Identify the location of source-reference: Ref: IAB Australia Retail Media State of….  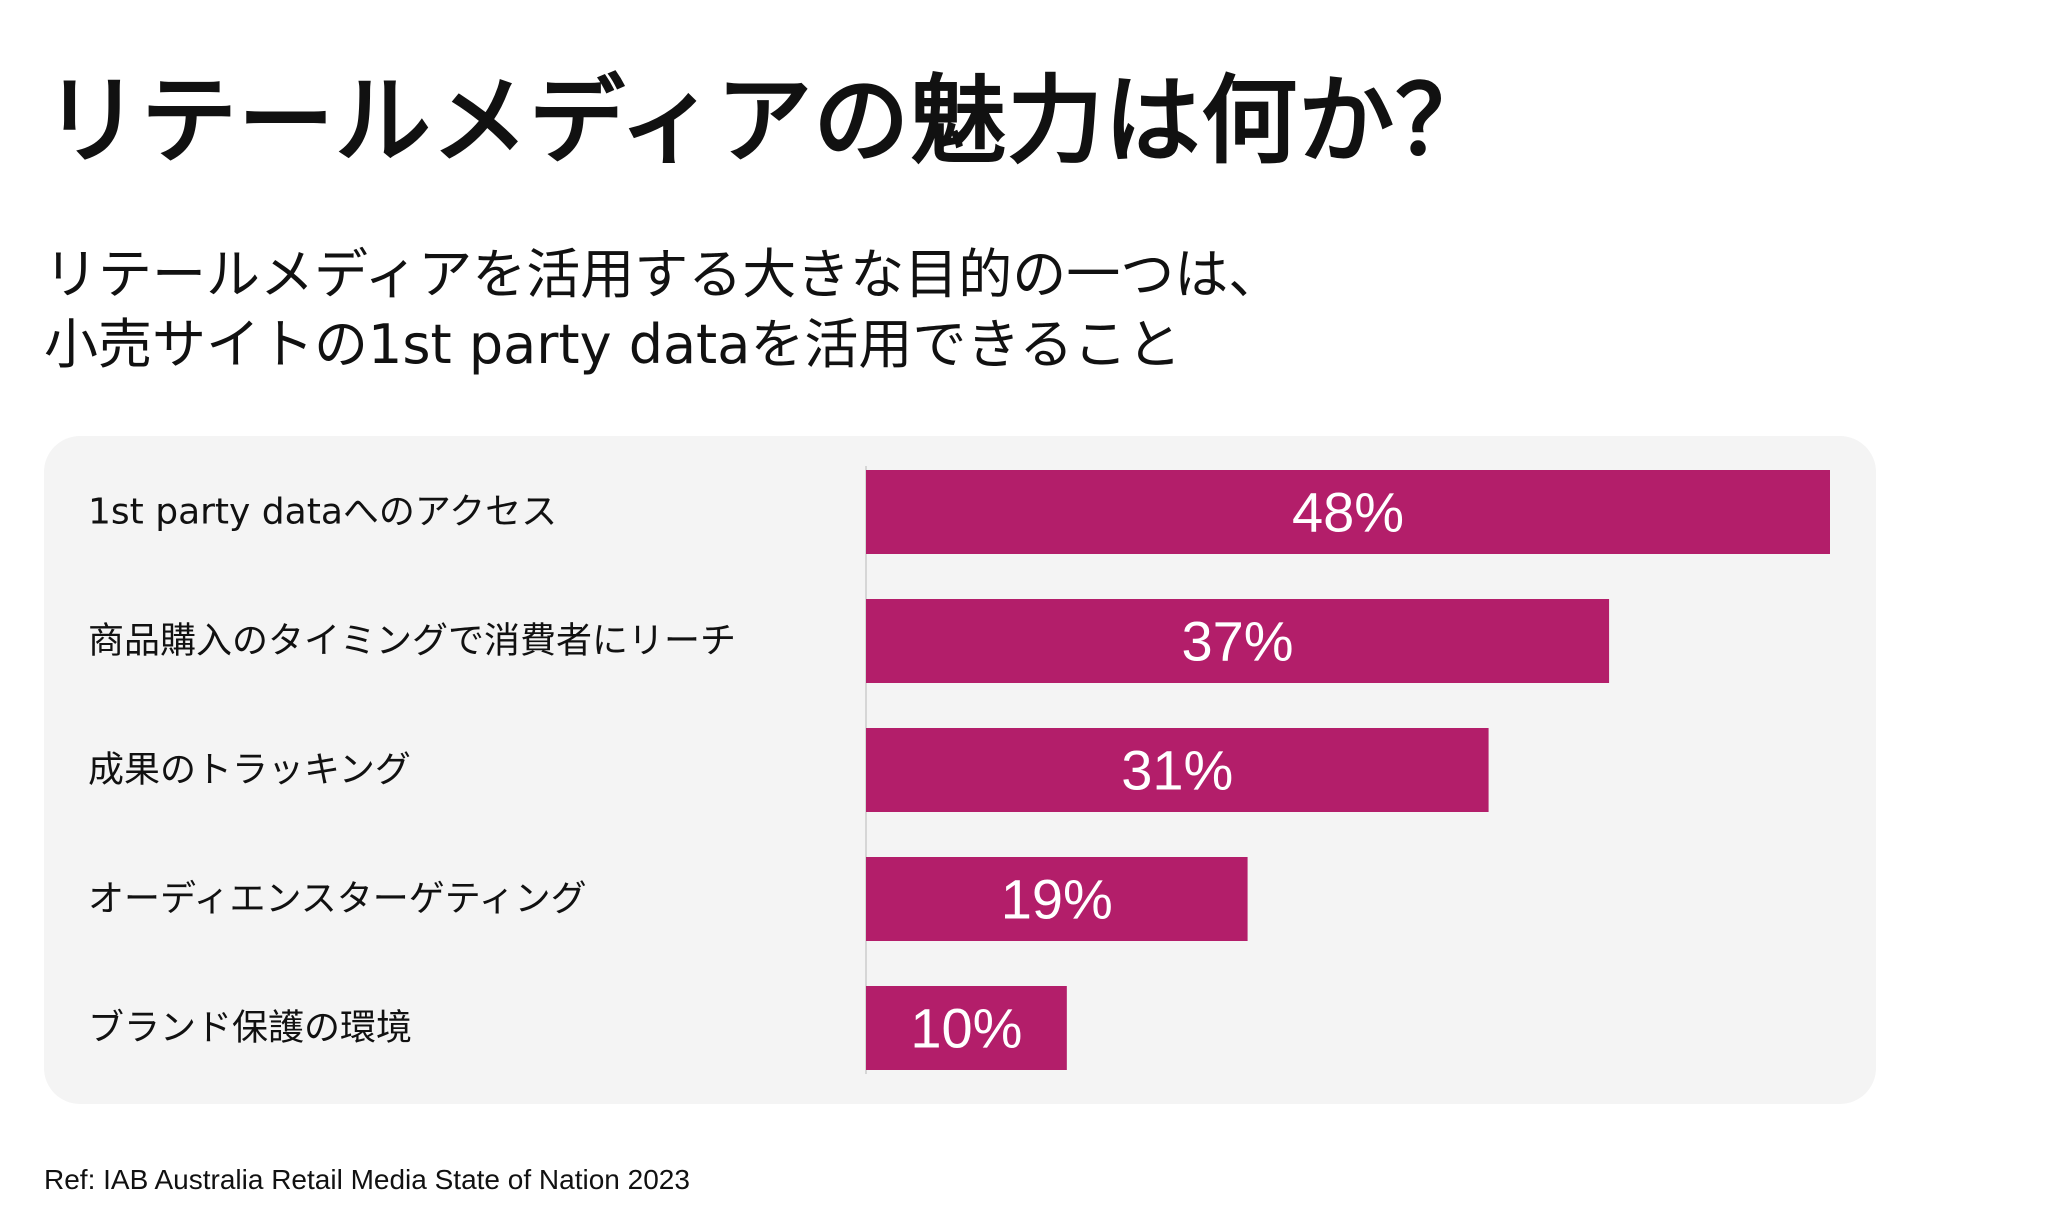
(367, 1179).